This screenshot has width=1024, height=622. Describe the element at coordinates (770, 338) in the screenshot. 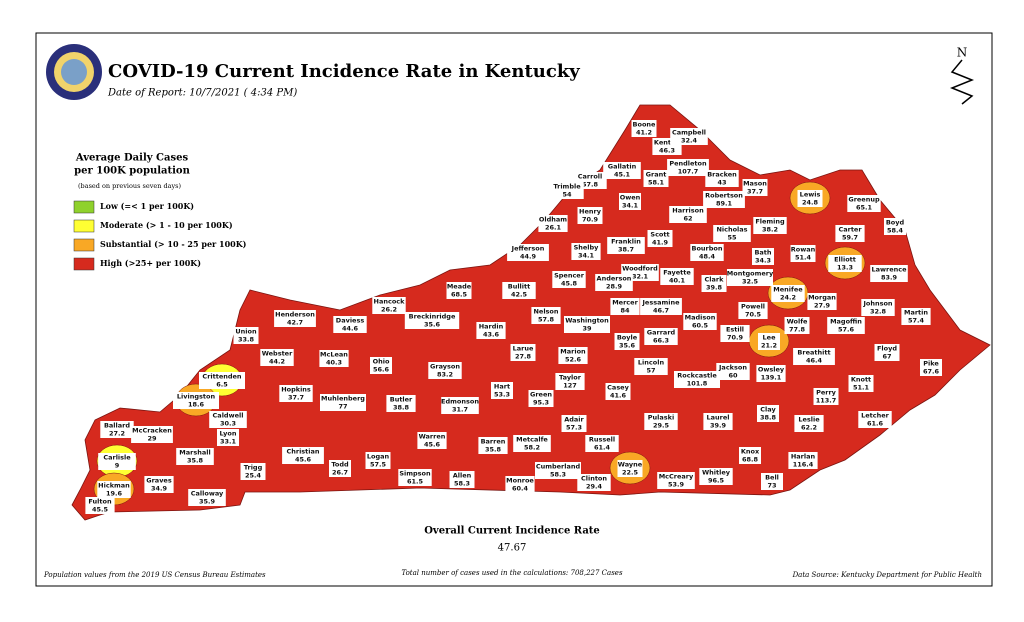

I see `county-name: Lee` at that location.